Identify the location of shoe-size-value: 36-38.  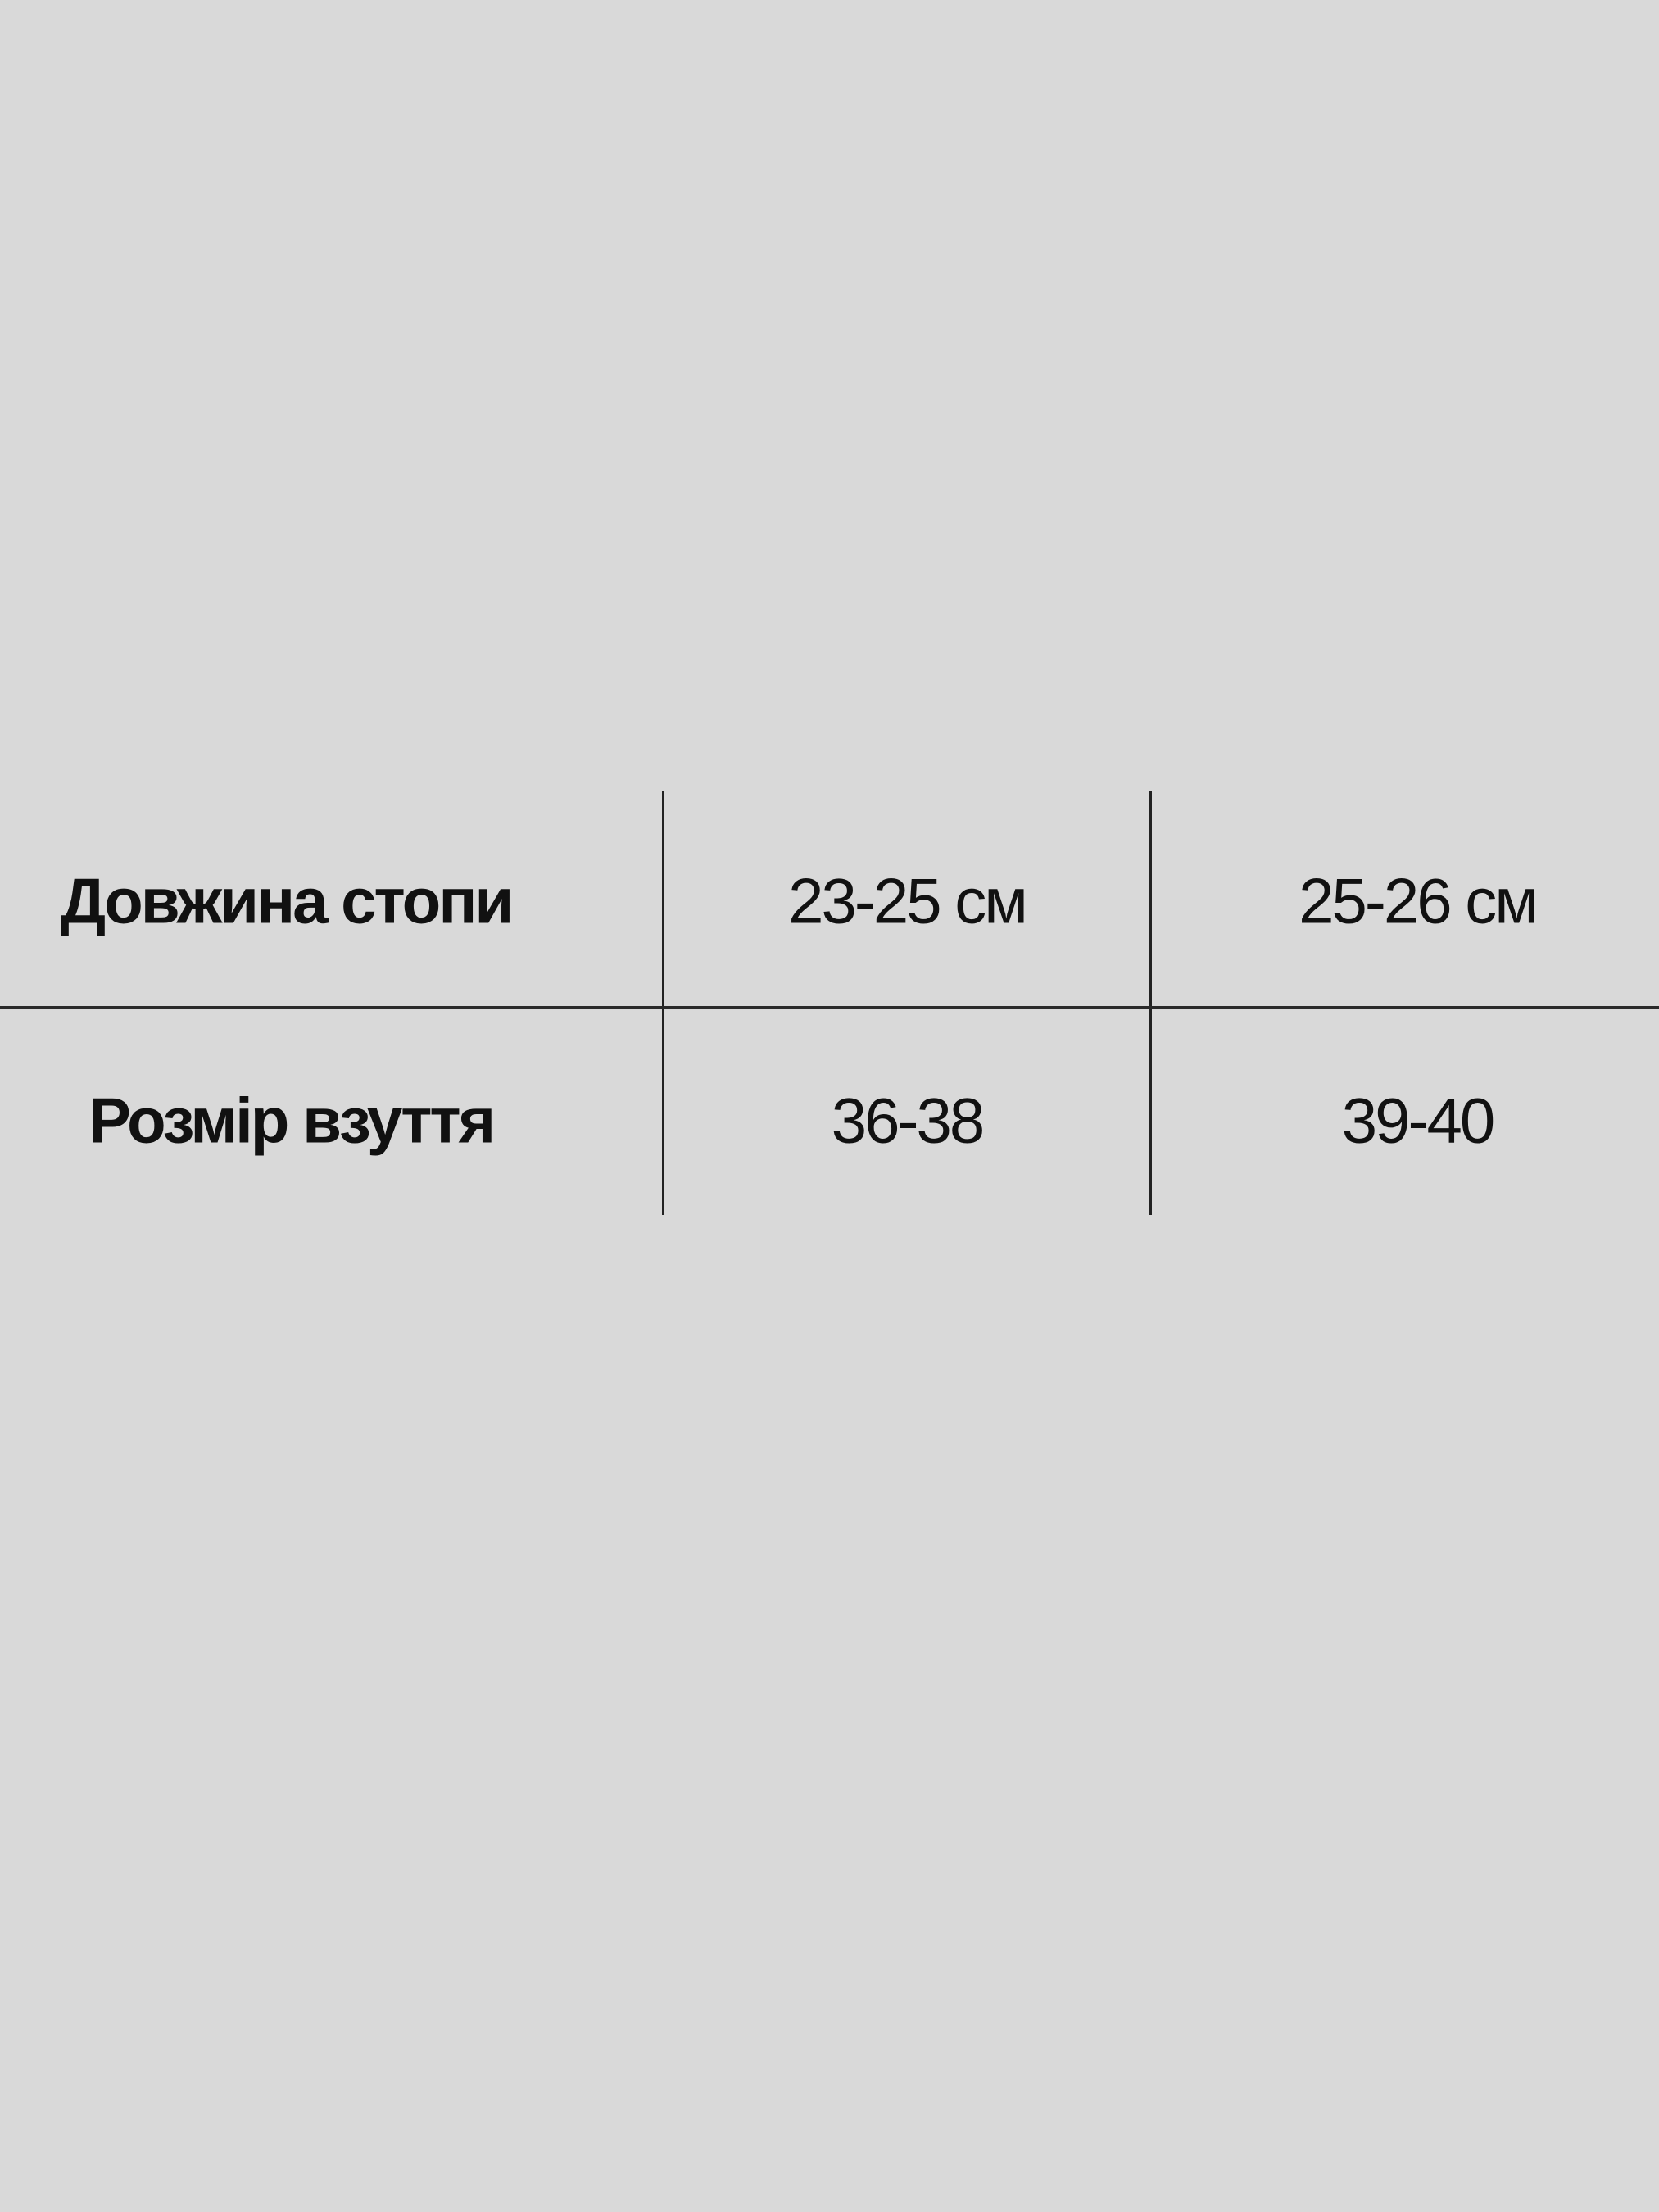
(908, 1120).